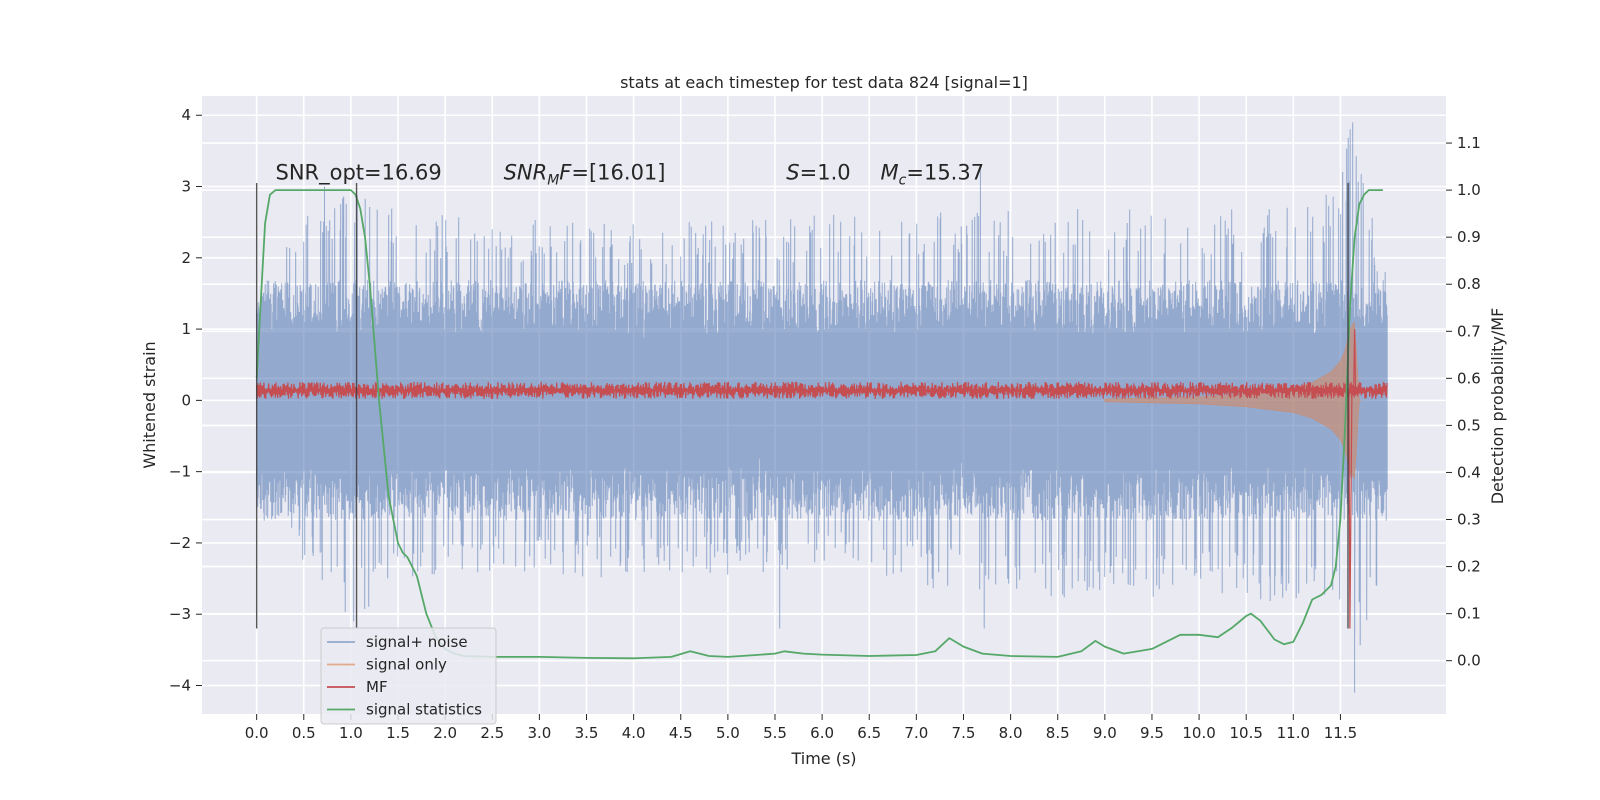 The width and height of the screenshot is (1600, 800). What do you see at coordinates (1469, 143) in the screenshot?
I see `y2-tick-label: 1.1` at bounding box center [1469, 143].